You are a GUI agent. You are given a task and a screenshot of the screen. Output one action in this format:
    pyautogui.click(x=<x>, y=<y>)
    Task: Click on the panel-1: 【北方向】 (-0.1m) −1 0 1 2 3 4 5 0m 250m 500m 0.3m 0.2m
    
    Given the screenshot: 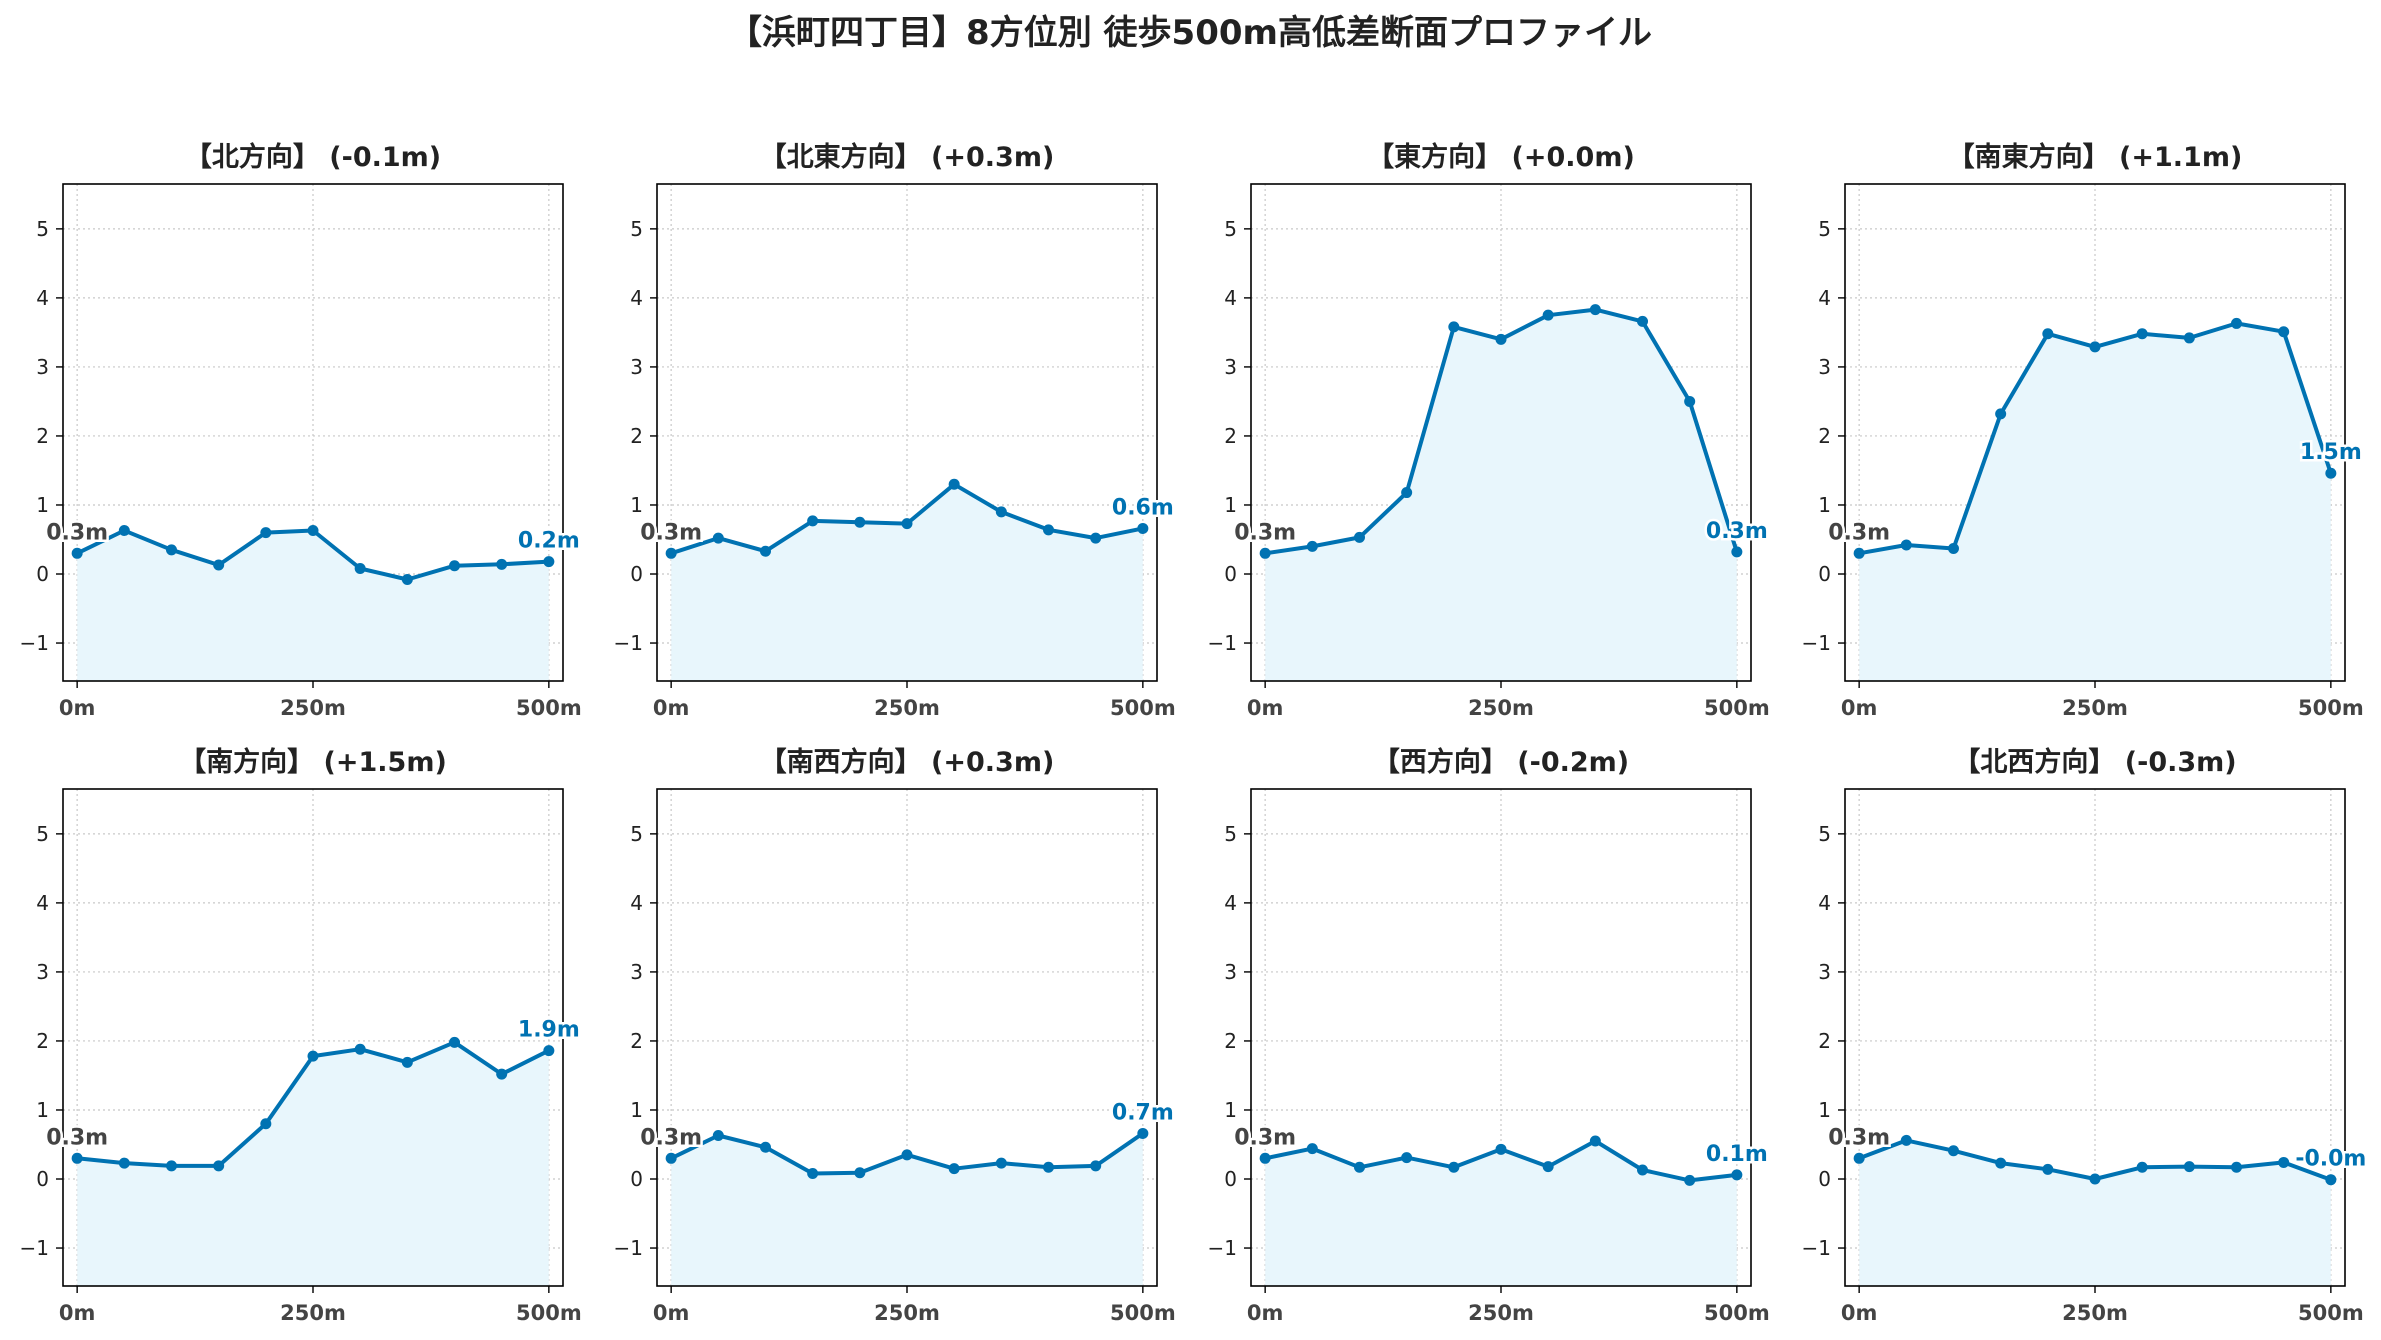 What is the action you would take?
    pyautogui.click(x=301, y=430)
    